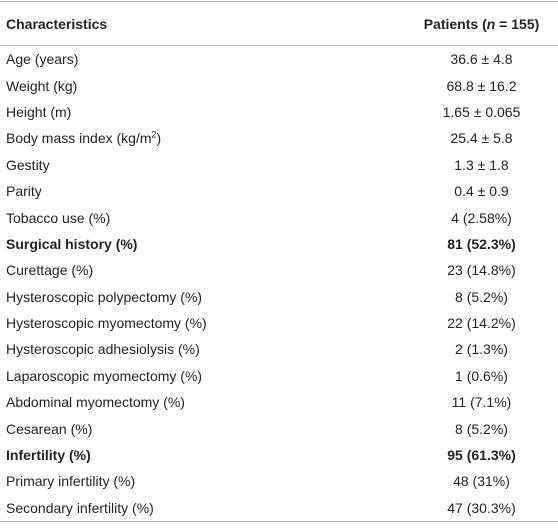 The height and width of the screenshot is (529, 558). I want to click on table-row: Abdominal myomectomy (%) 11 (7.1%), so click(279, 402).